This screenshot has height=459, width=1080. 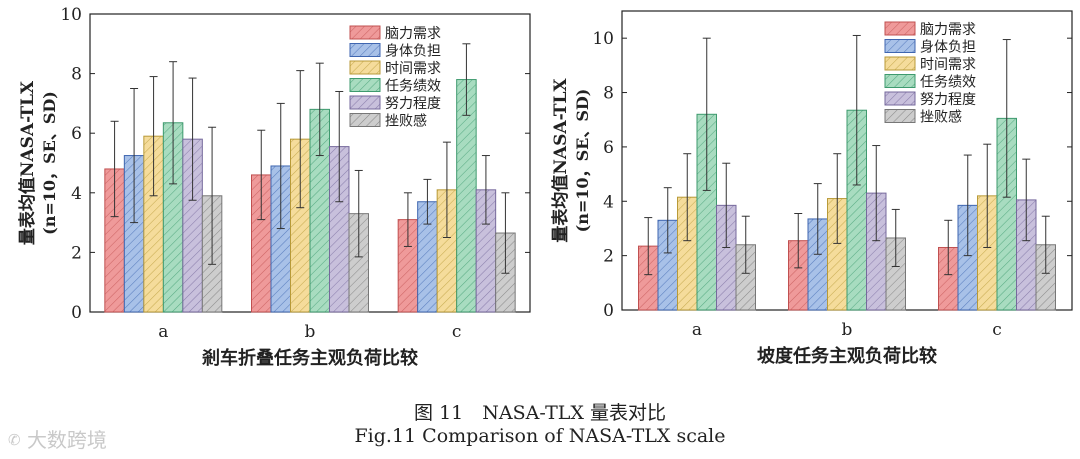 What do you see at coordinates (540, 436) in the screenshot?
I see `figure-caption-en: Fig.11 Comparison of NASA-TLX scale` at bounding box center [540, 436].